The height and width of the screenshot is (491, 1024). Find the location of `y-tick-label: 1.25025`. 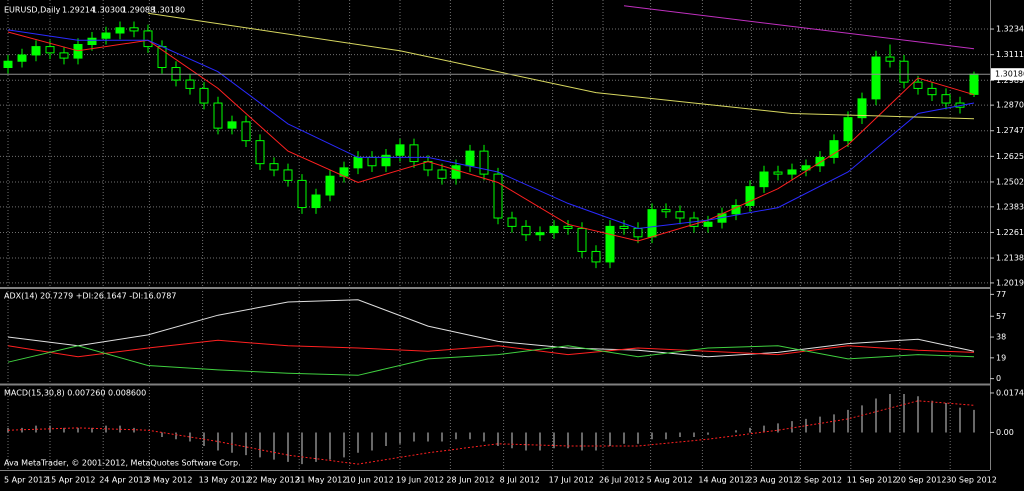

y-tick-label: 1.25025 is located at coordinates (1010, 181).